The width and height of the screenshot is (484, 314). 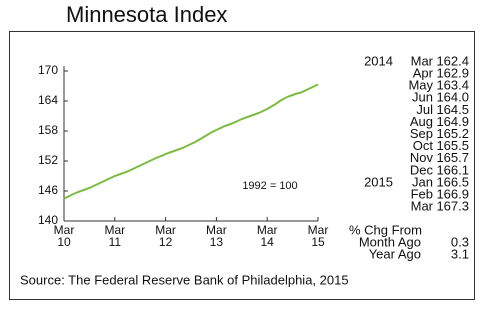 I want to click on y-tick-label: 170, so click(x=48, y=70).